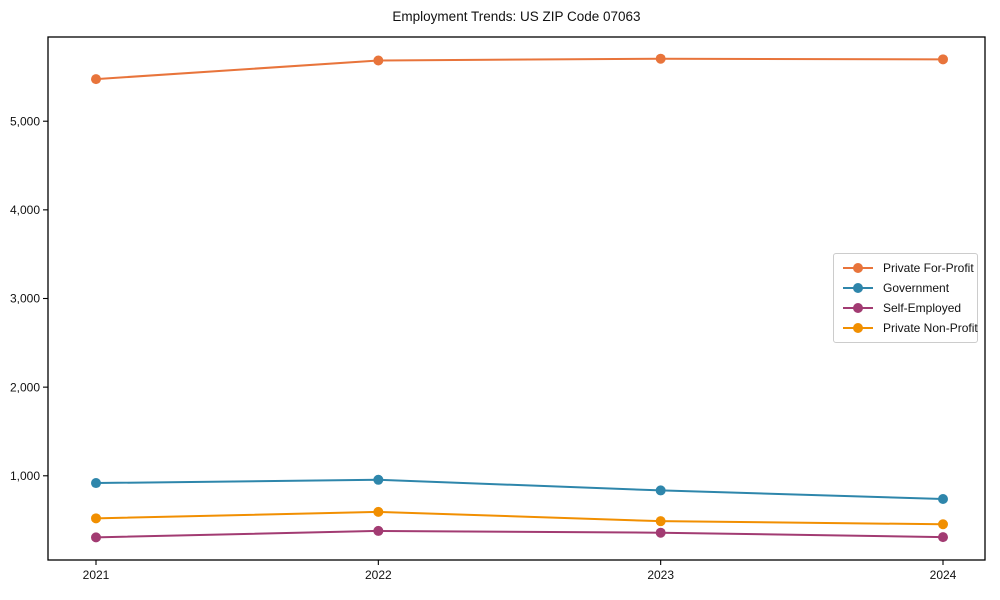  What do you see at coordinates (25, 387) in the screenshot?
I see `y-tick-label: 2,000` at bounding box center [25, 387].